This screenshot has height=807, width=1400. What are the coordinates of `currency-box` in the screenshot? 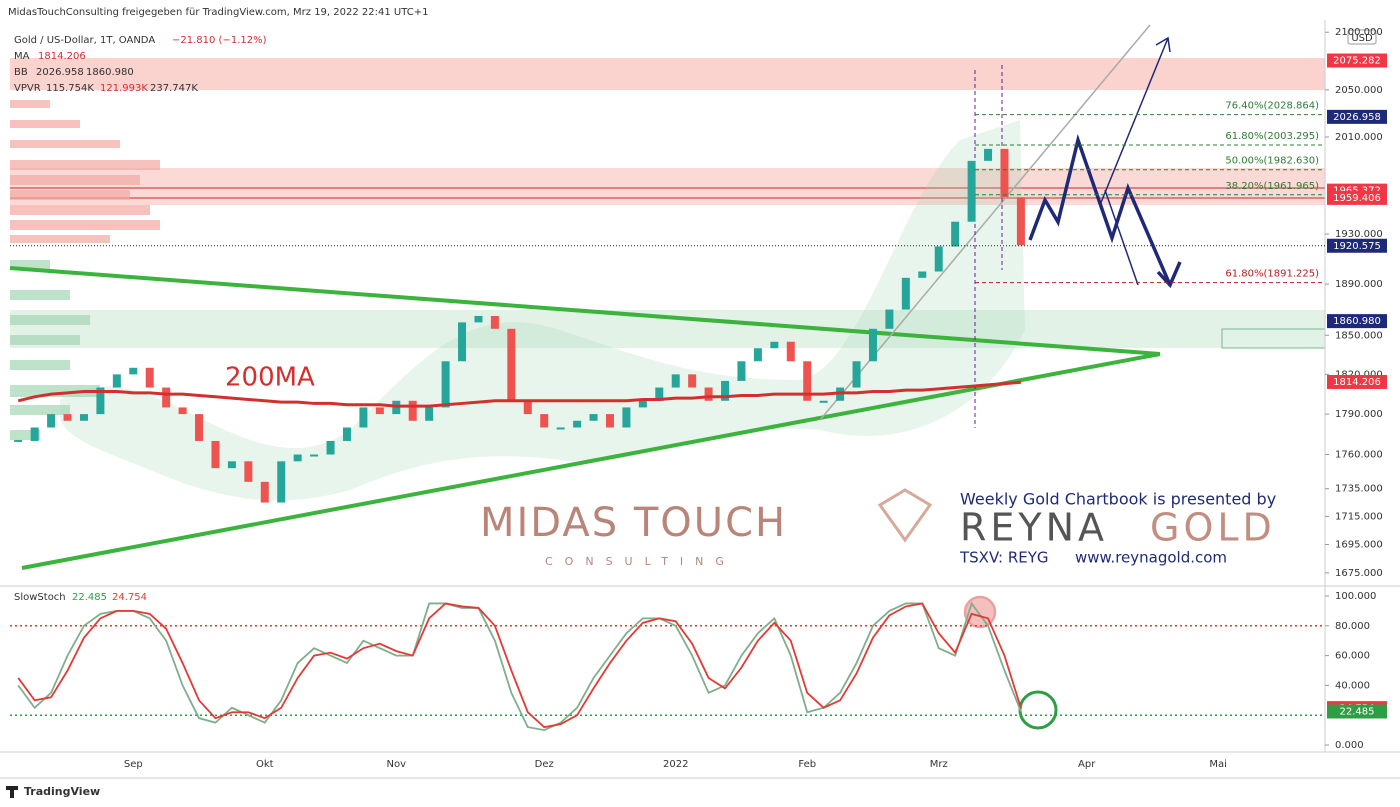 It's located at (1362, 37).